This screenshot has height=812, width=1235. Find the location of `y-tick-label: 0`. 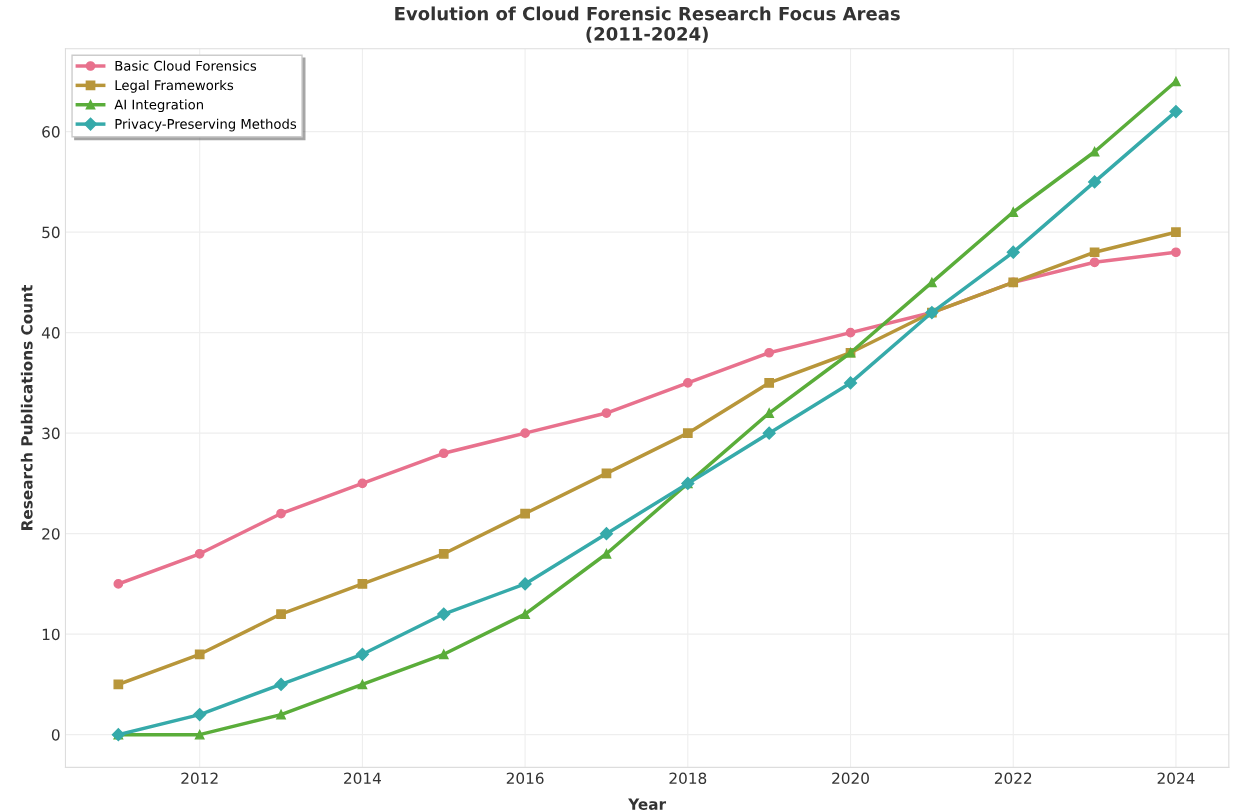

y-tick-label: 0 is located at coordinates (55, 735).